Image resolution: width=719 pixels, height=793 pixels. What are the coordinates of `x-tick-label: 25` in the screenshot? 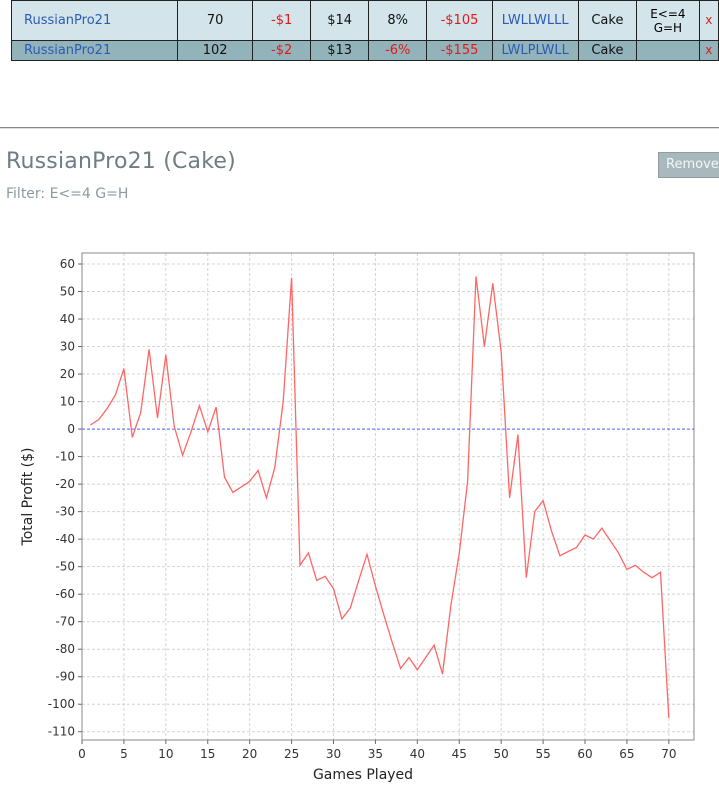 It's located at (291, 754).